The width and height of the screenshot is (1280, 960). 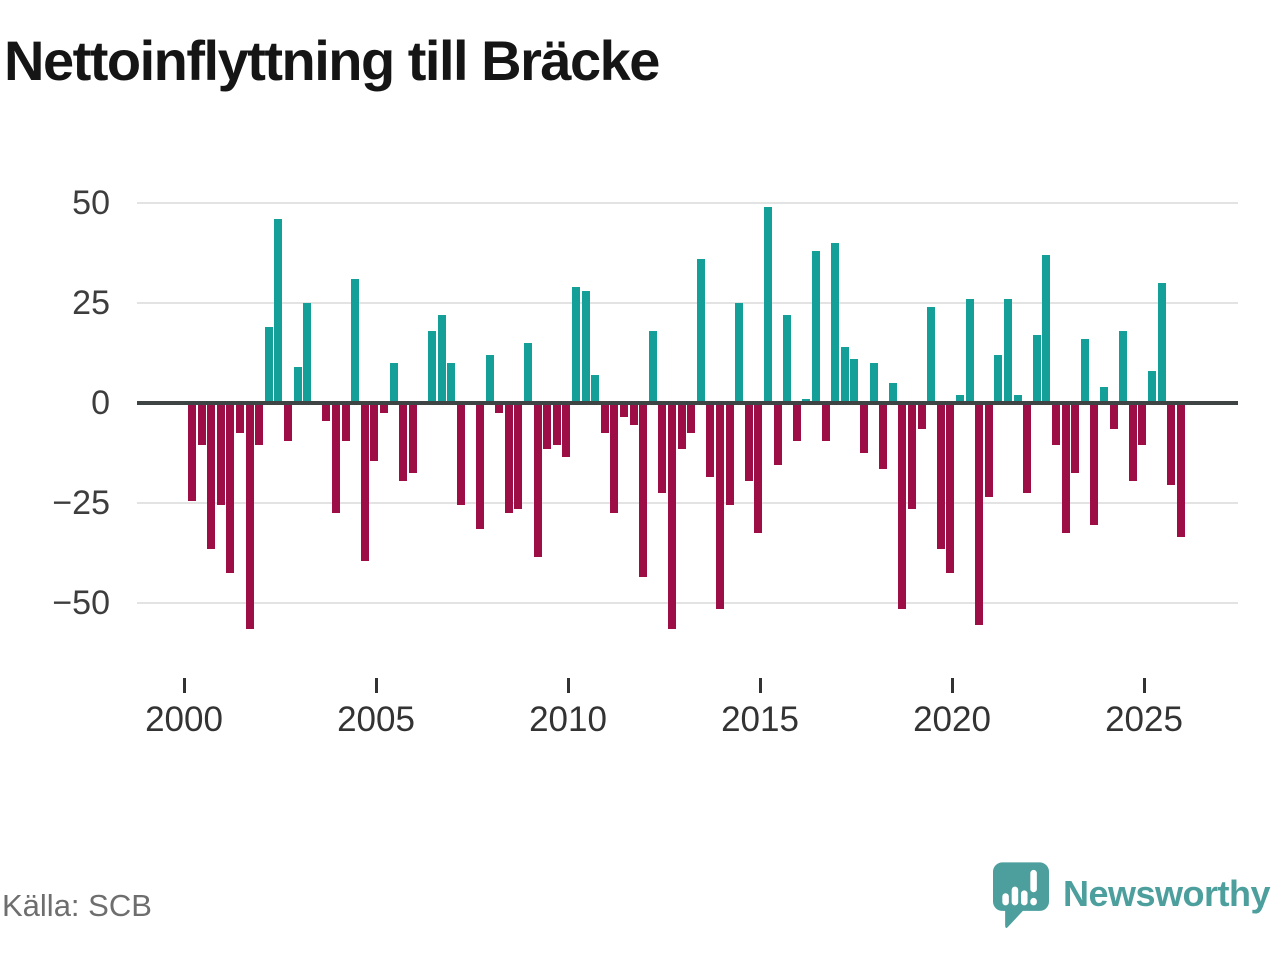 I want to click on x-axis-tick-label: 2005, so click(x=376, y=719).